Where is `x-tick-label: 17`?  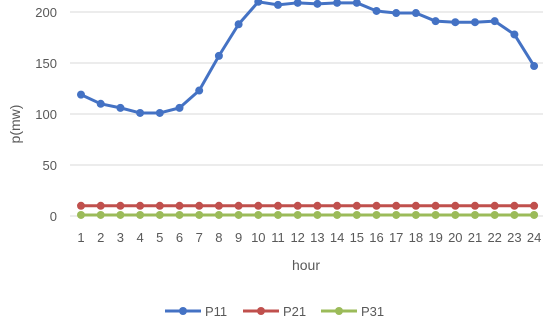
x-tick-label: 17 is located at coordinates (396, 237).